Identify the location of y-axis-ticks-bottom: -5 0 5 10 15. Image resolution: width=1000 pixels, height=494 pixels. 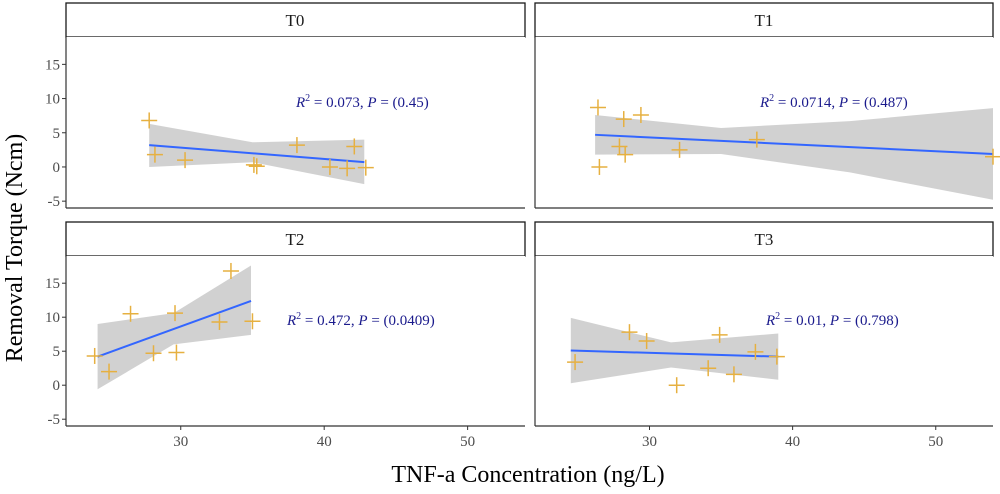
(55, 352).